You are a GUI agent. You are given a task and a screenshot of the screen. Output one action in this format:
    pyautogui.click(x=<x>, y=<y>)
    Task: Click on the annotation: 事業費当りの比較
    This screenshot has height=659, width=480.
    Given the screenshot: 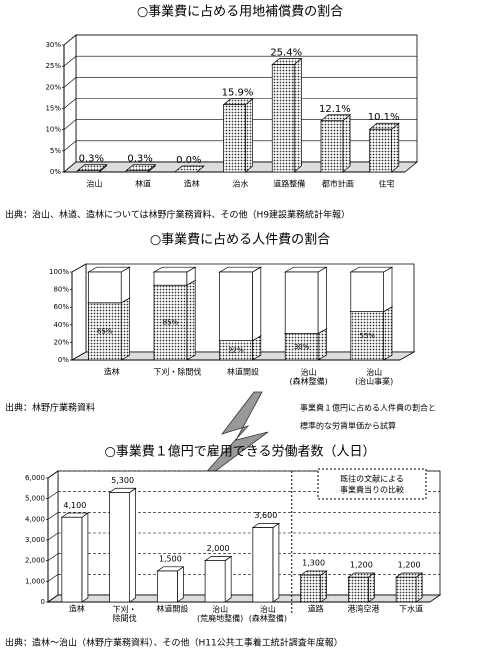 What is the action you would take?
    pyautogui.click(x=372, y=490)
    